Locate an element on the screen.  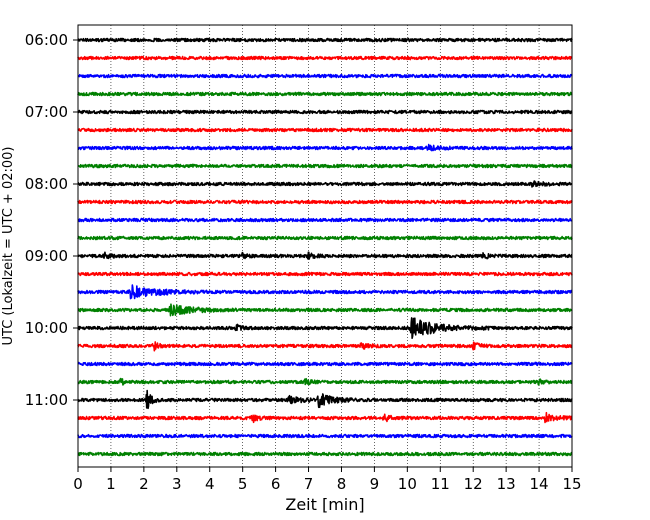
y-tick-label: 11:00 is located at coordinates (46, 400).